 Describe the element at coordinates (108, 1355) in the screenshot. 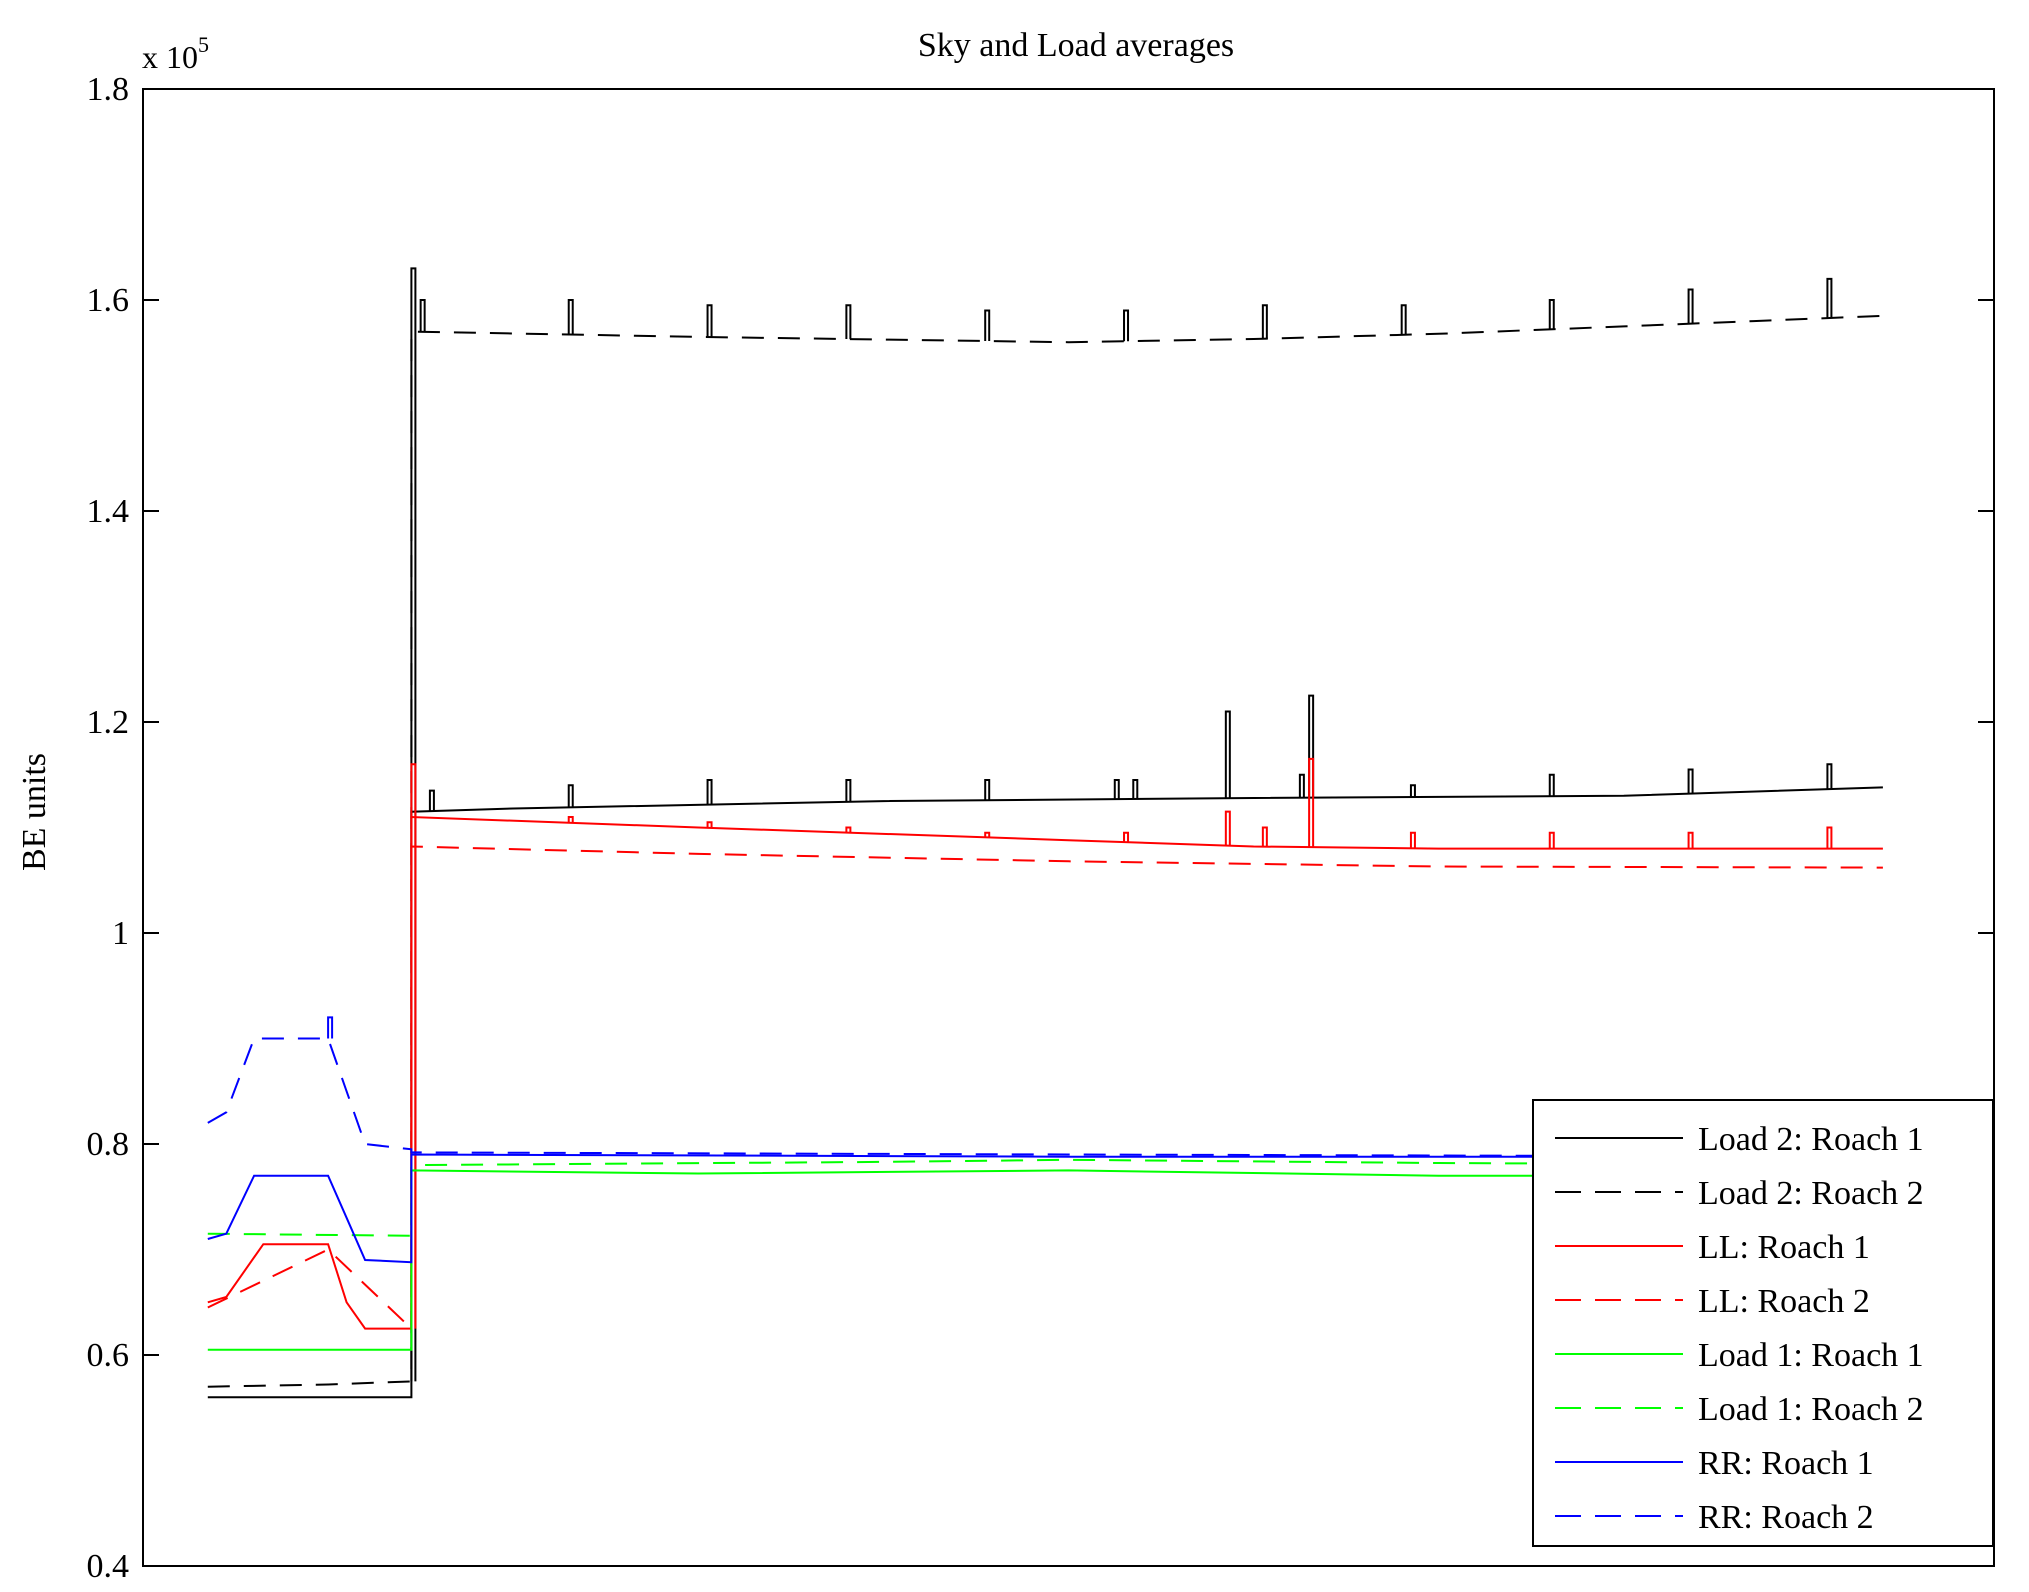

I see `y-tick-label-1: 0.6` at that location.